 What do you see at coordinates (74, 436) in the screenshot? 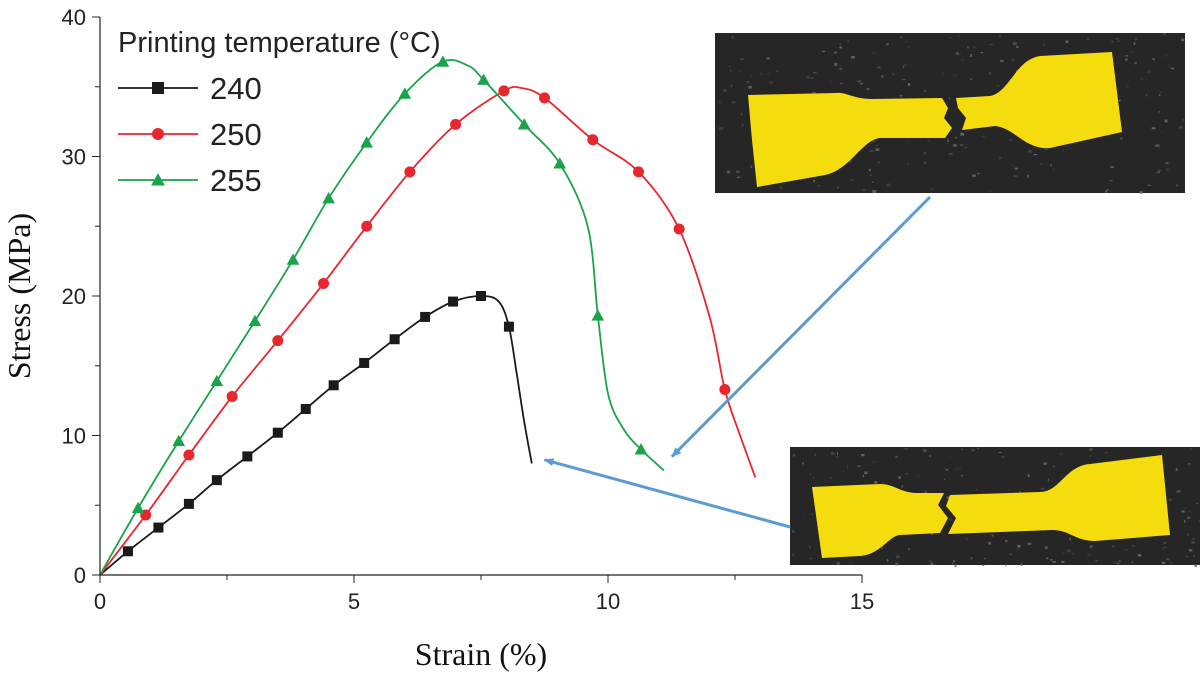
I see `y-tick-label: 10` at bounding box center [74, 436].